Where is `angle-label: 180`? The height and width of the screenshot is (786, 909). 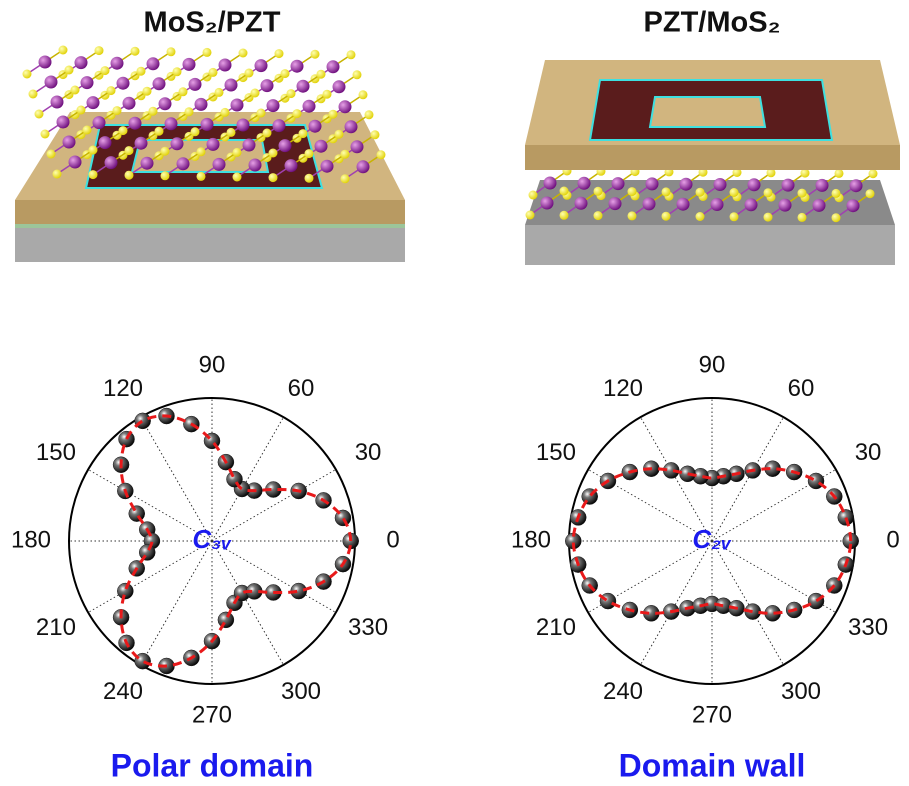 angle-label: 180 is located at coordinates (31, 539).